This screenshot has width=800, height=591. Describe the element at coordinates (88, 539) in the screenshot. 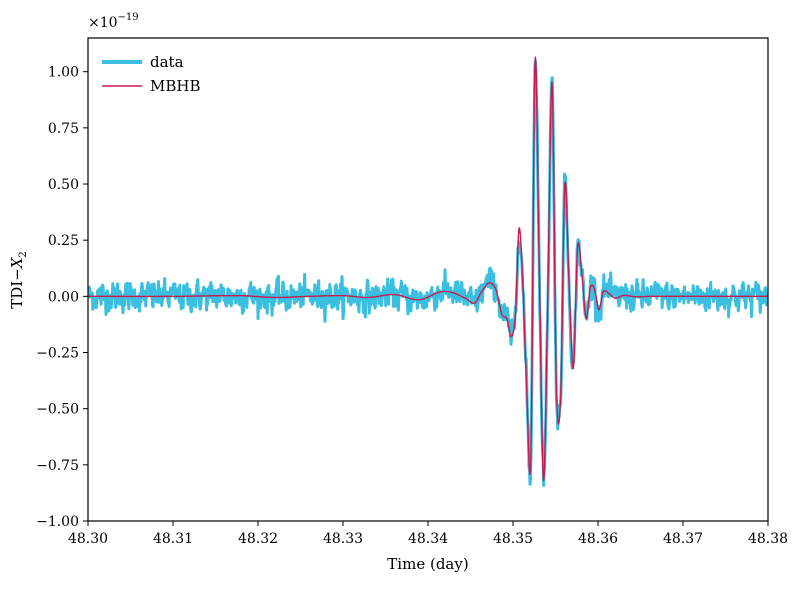

I see `x-tick-label: 48.30` at that location.